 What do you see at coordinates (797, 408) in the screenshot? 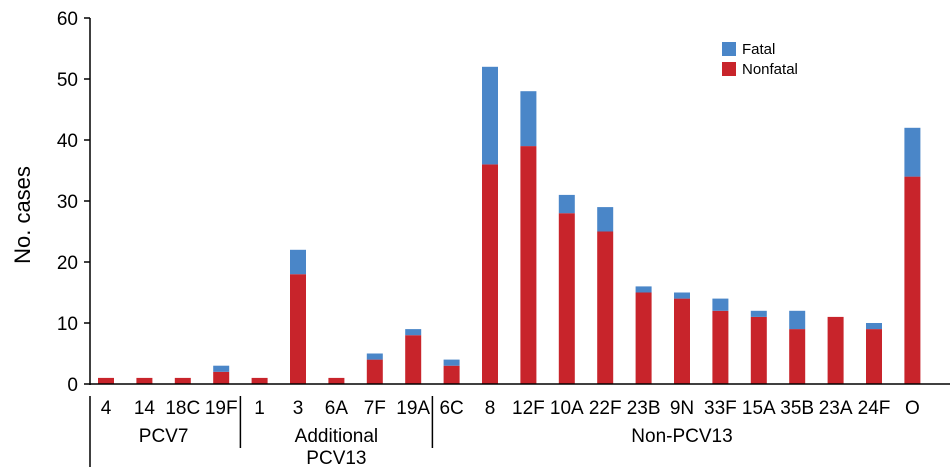
I see `x-tick-label: 35B` at bounding box center [797, 408].